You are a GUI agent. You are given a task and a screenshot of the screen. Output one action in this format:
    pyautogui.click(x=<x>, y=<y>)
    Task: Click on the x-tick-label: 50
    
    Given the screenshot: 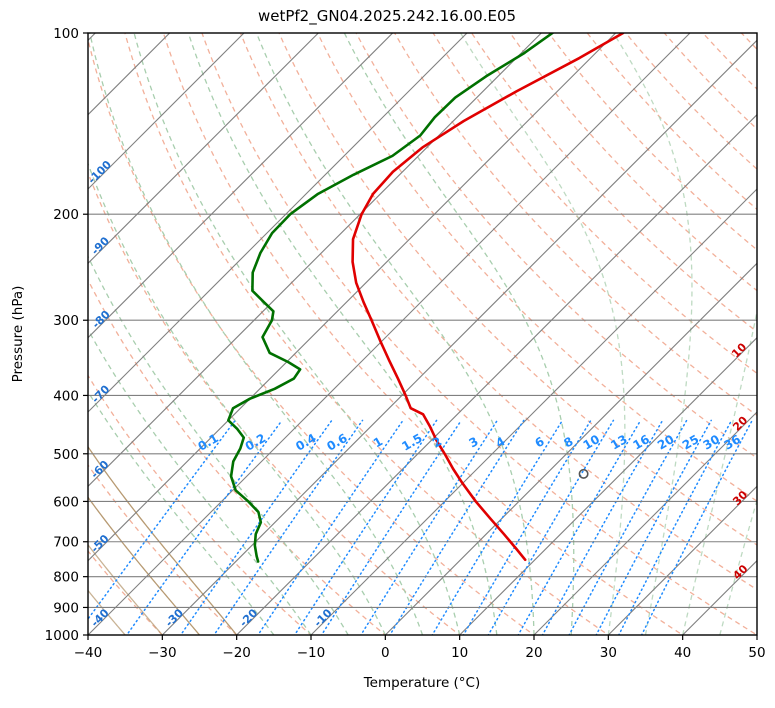 What is the action you would take?
    pyautogui.click(x=756, y=653)
    